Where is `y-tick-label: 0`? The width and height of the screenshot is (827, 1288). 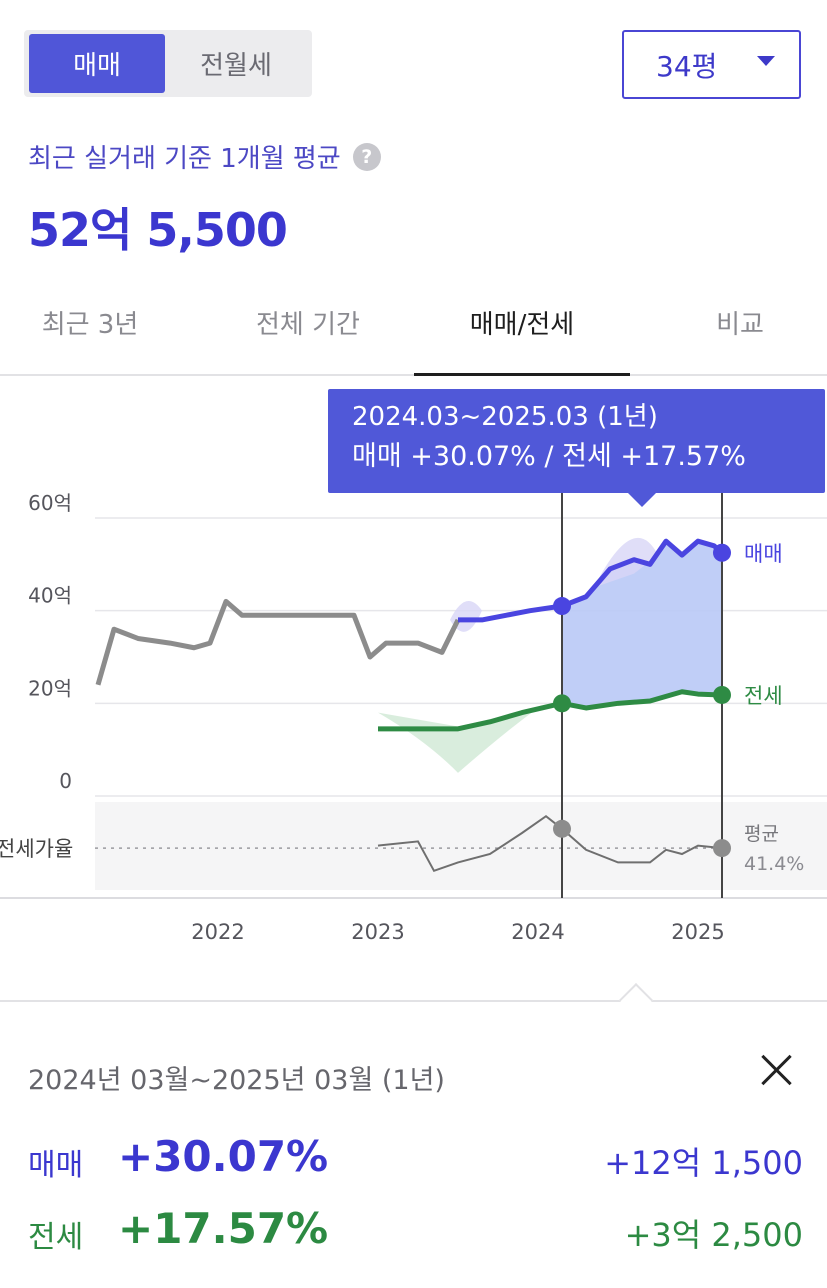 y-tick-label: 0 is located at coordinates (65, 781).